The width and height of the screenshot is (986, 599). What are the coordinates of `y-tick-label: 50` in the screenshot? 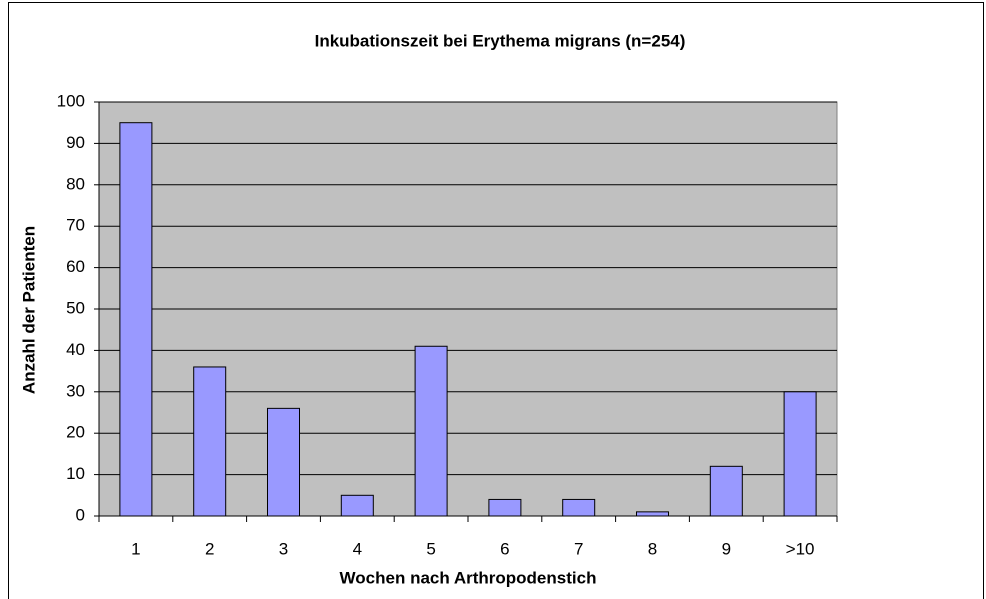 It's located at (75, 307).